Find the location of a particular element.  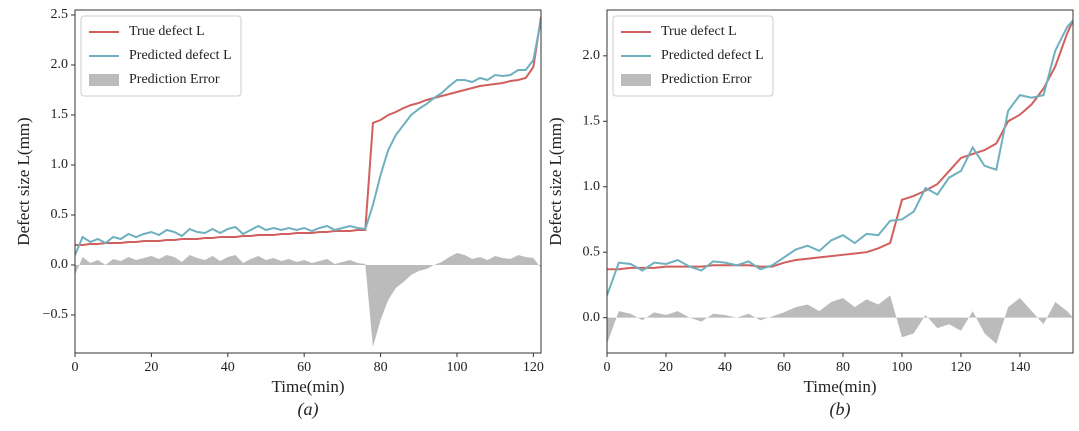

x-tick-label: 140 is located at coordinates (1019, 367).